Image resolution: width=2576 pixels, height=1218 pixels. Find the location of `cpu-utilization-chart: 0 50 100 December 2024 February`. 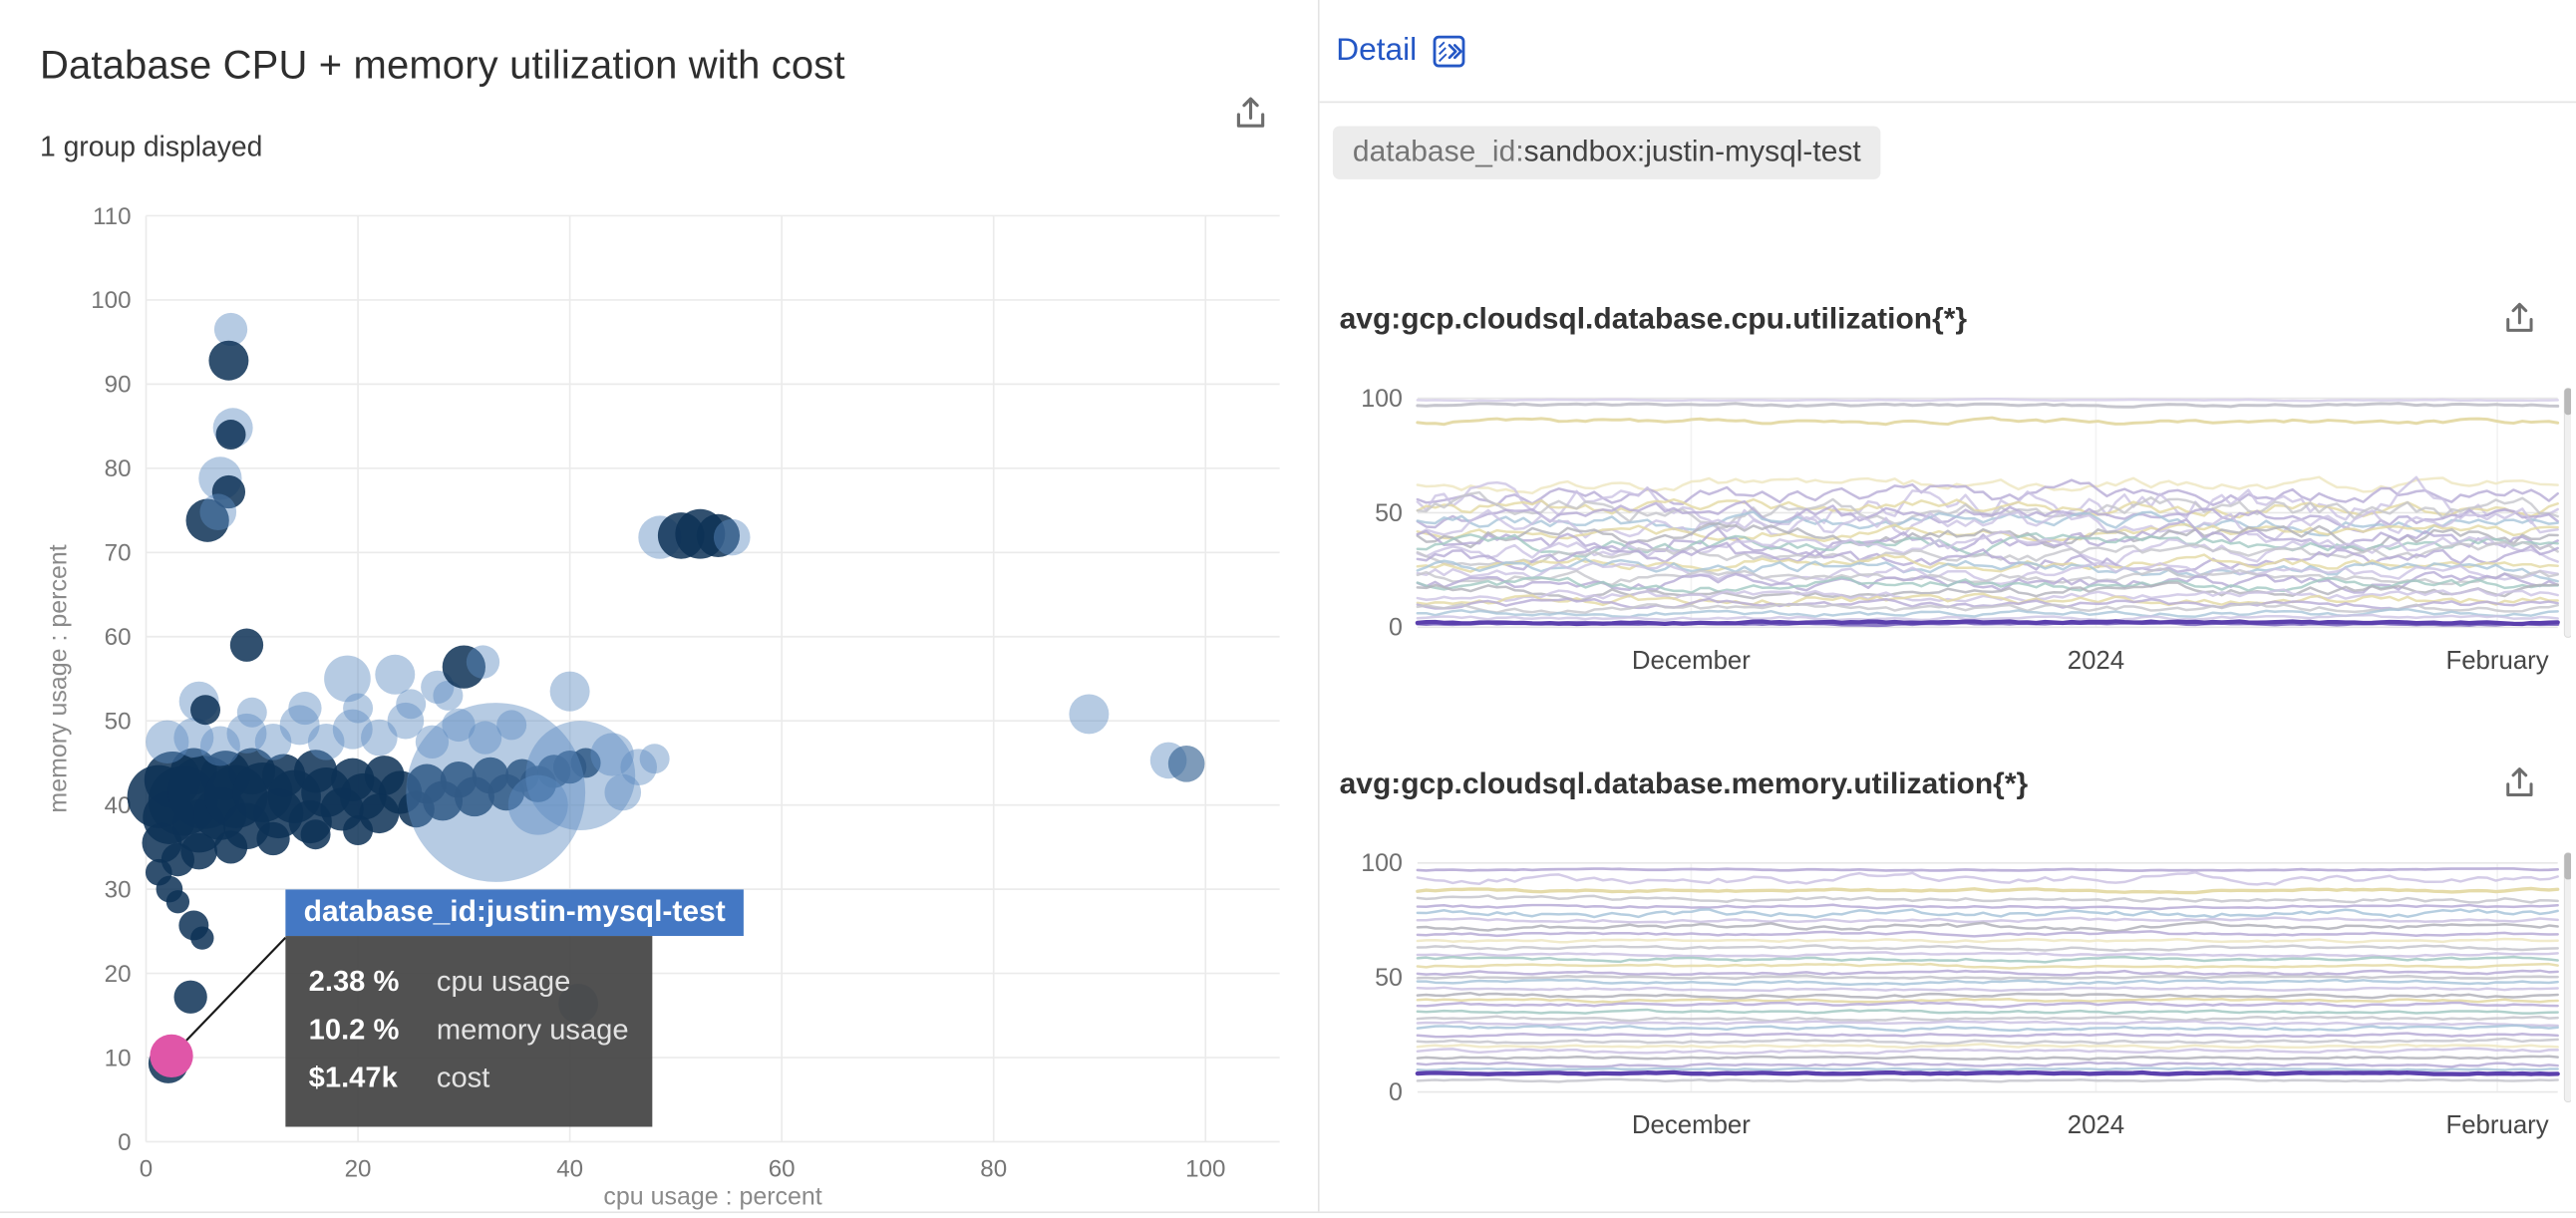

cpu-utilization-chart: 0 50 100 December 2024 February is located at coordinates (1951, 535).